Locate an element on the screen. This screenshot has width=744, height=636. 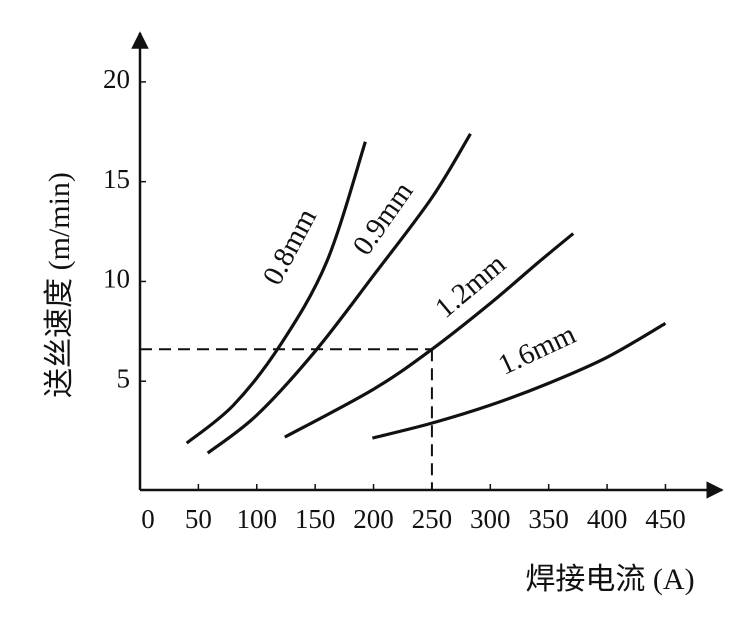
x-axis-label: 焊接电流 (A) is located at coordinates (609, 579).